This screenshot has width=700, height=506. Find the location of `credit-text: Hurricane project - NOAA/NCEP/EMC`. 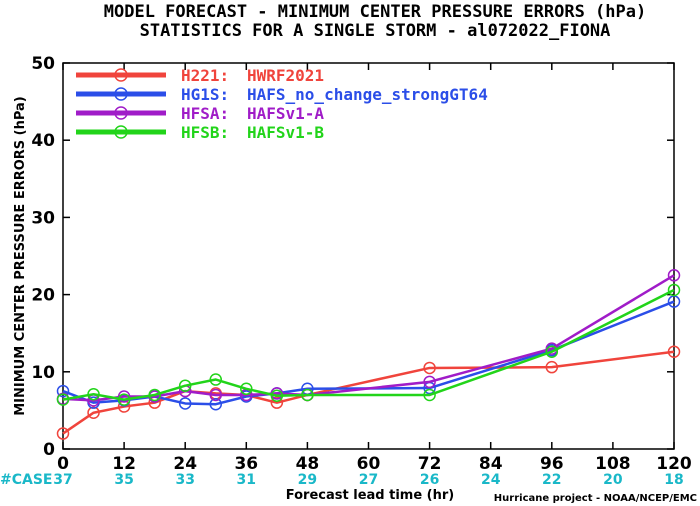

credit-text: Hurricane project - NOAA/NCEP/EMC is located at coordinates (595, 498).